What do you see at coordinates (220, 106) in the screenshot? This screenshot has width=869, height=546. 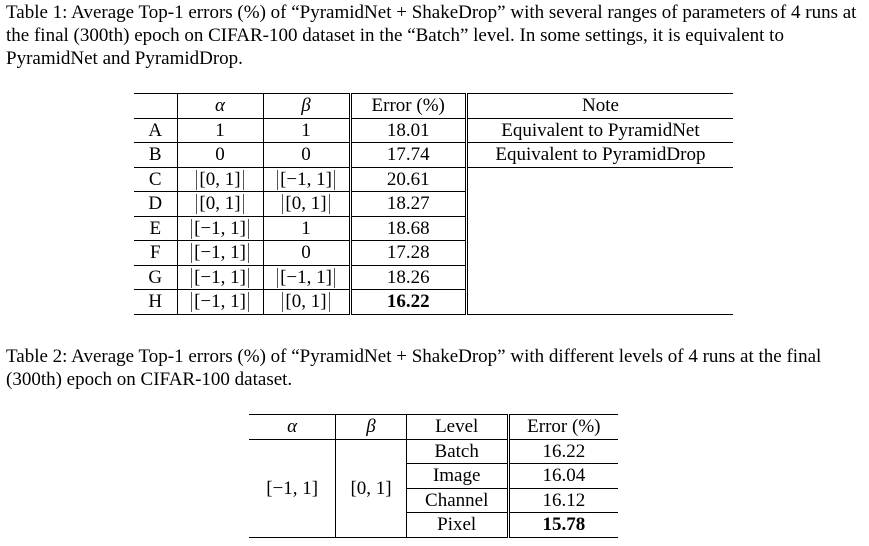 I see `table1-header-alpha: α` at bounding box center [220, 106].